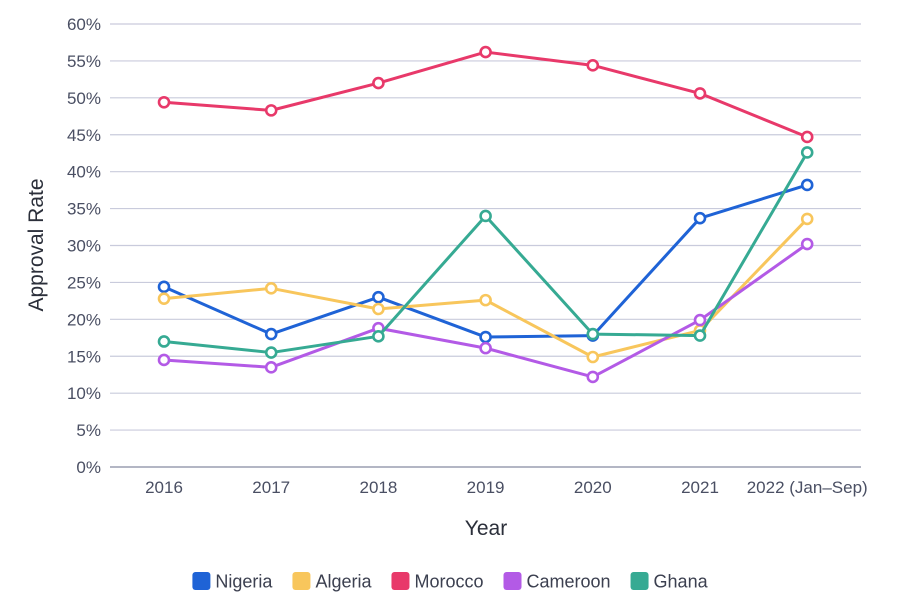  What do you see at coordinates (84, 61) in the screenshot?
I see `y-tick-label: 55%` at bounding box center [84, 61].